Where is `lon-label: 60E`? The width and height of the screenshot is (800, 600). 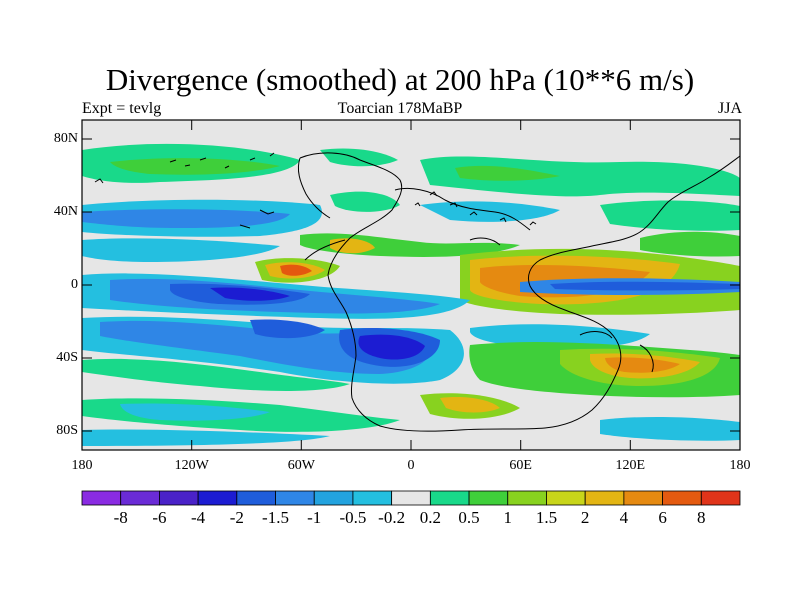 lon-label: 60E is located at coordinates (520, 465).